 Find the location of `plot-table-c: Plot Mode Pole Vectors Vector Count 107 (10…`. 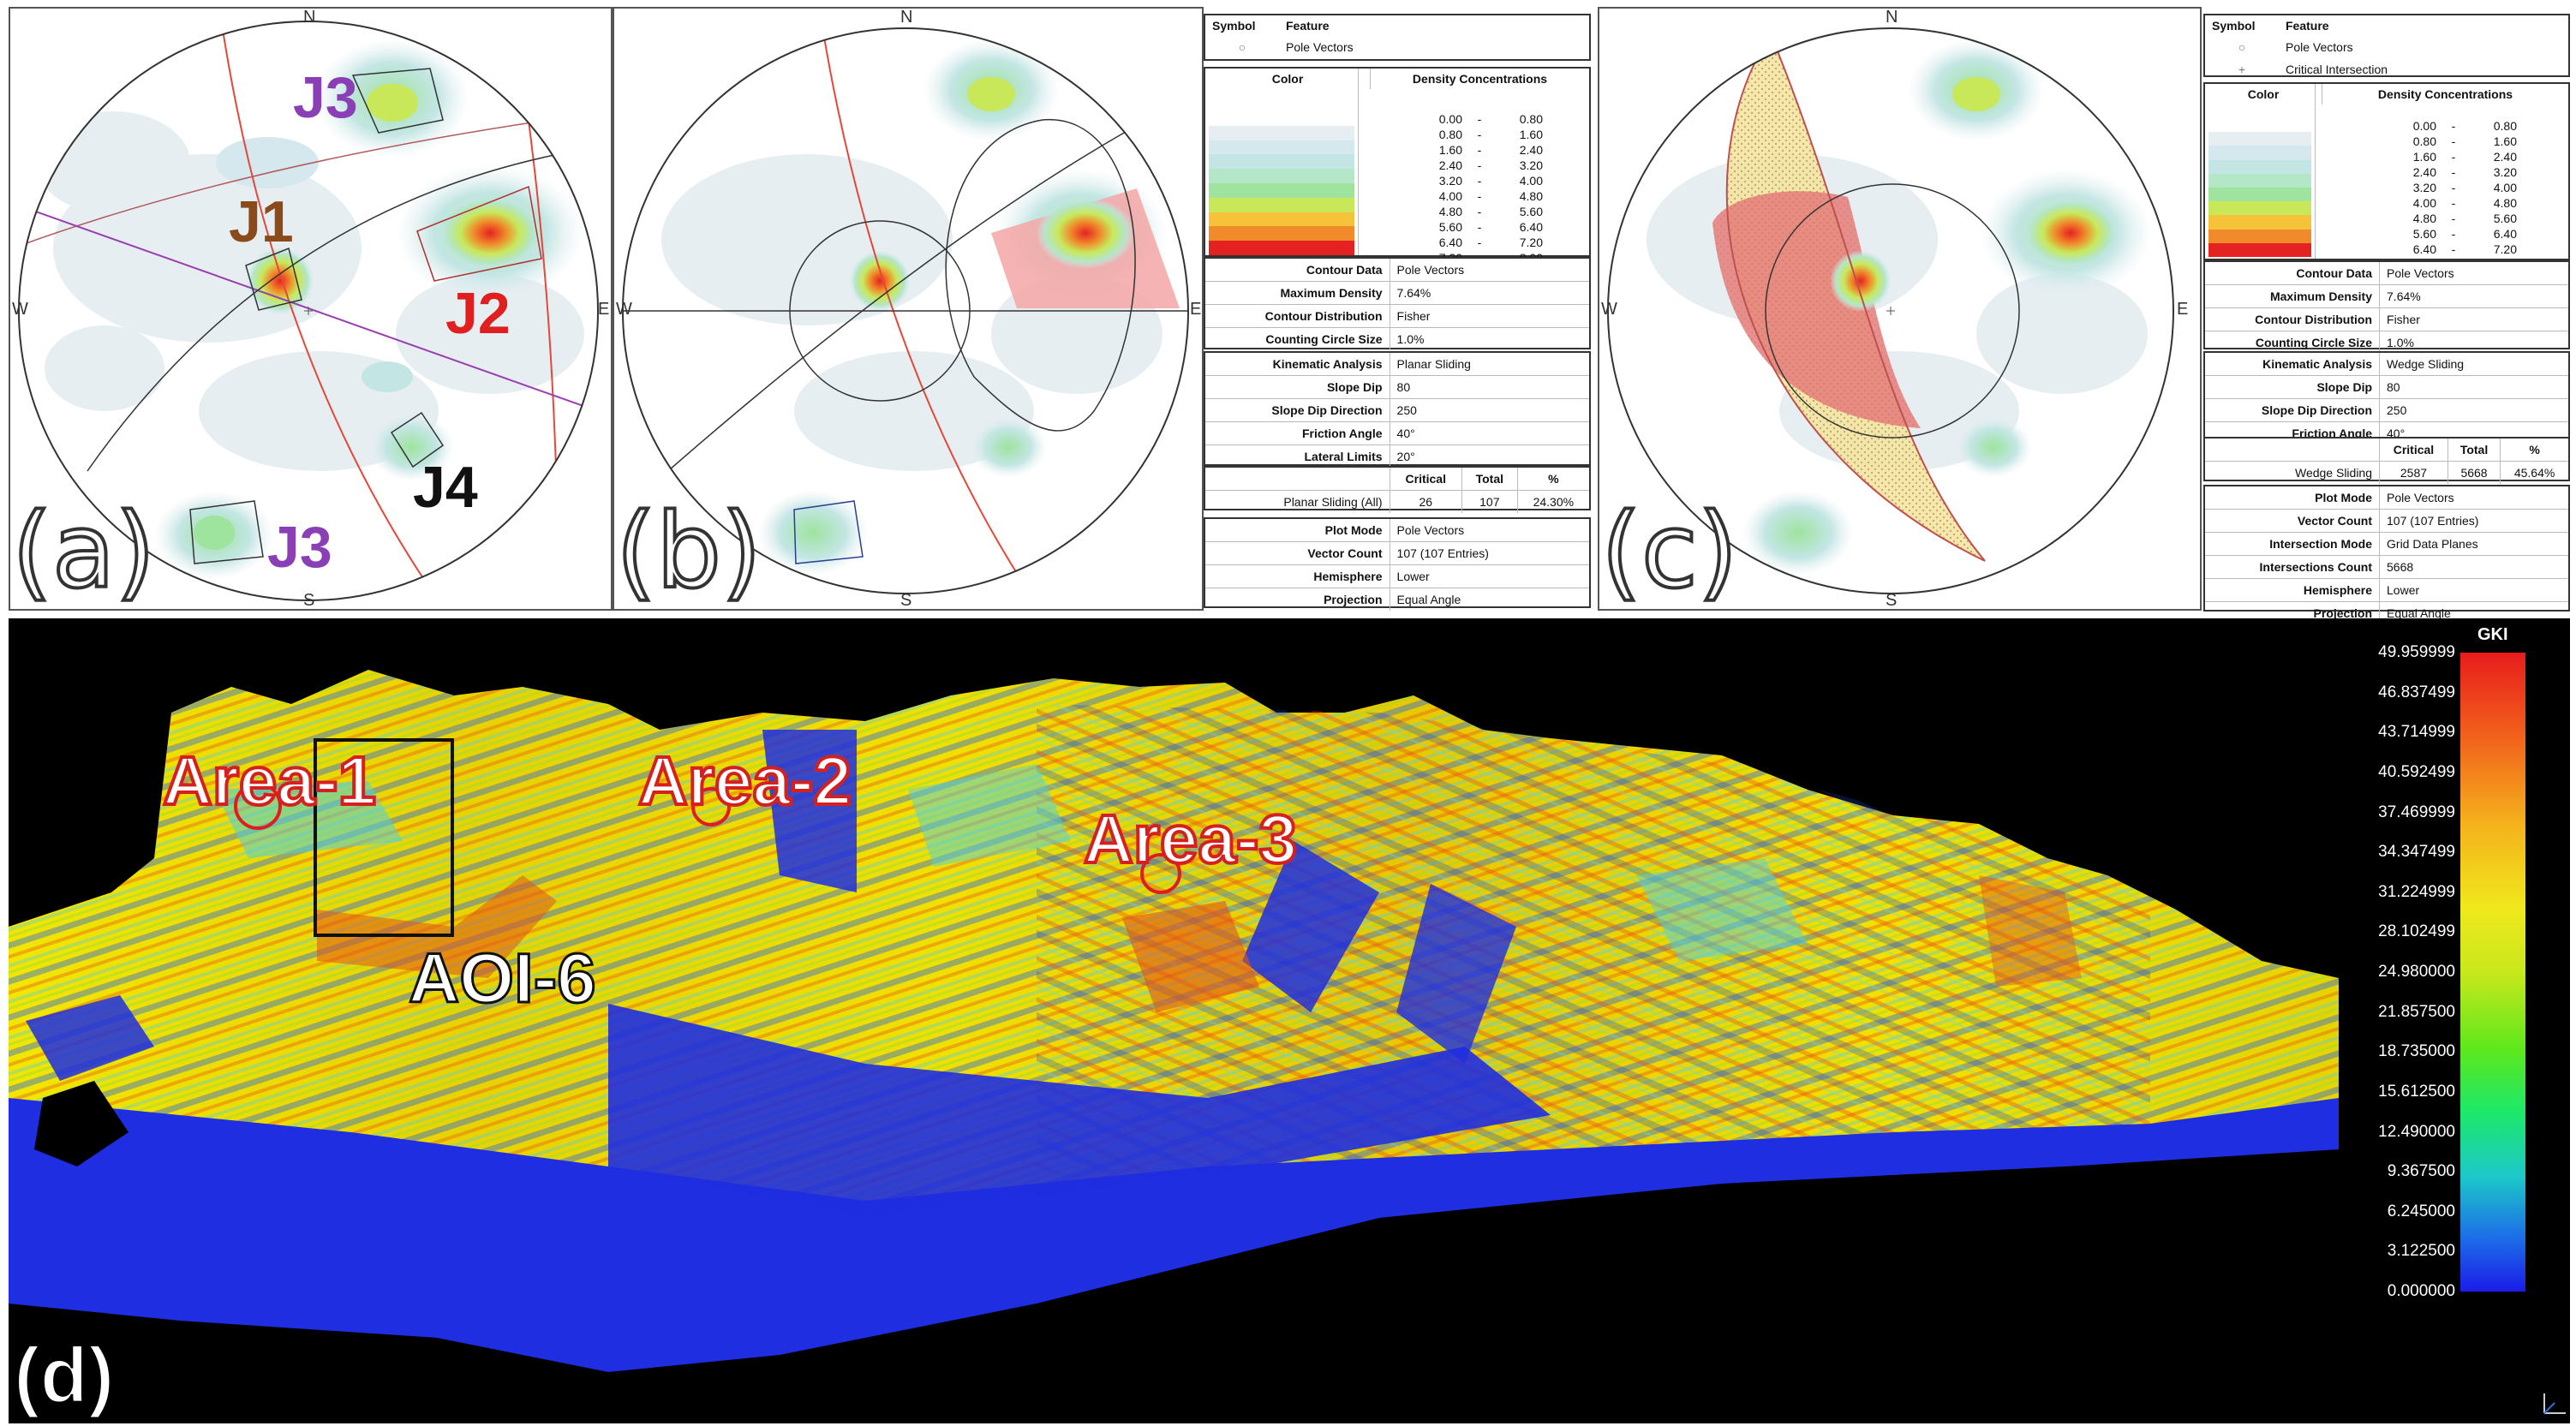

plot-table-c: Plot Mode Pole Vectors Vector Count 107 (10… is located at coordinates (2387, 554).